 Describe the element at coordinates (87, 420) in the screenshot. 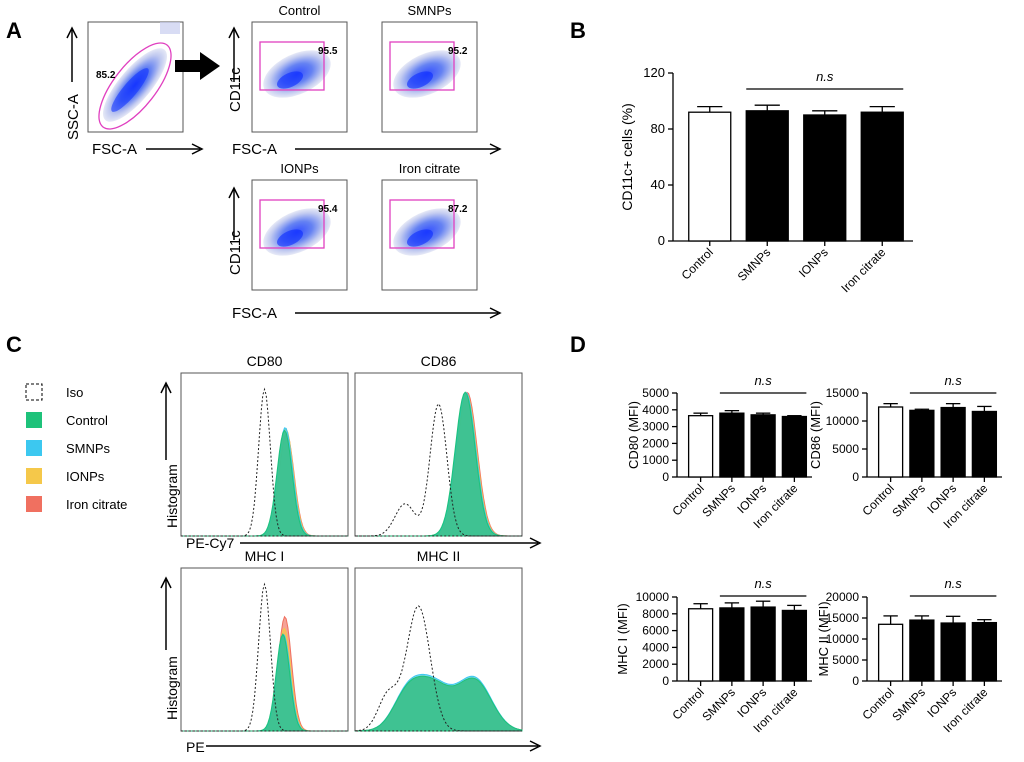

I see `legend-label: Control` at that location.